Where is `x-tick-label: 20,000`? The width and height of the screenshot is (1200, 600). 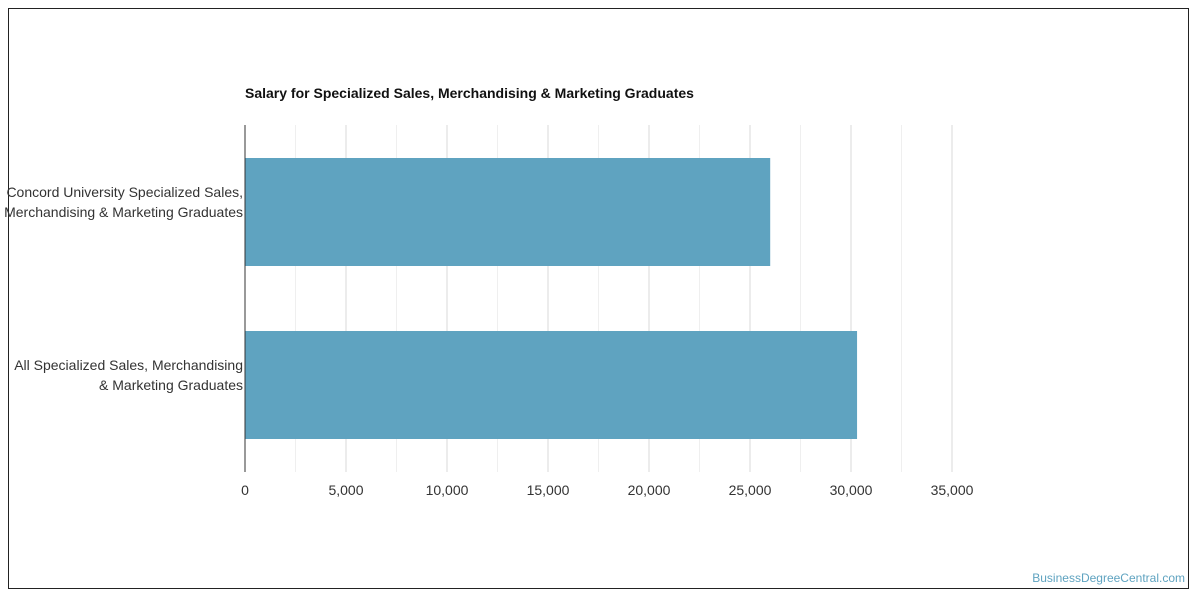
x-tick-label: 20,000 is located at coordinates (649, 490).